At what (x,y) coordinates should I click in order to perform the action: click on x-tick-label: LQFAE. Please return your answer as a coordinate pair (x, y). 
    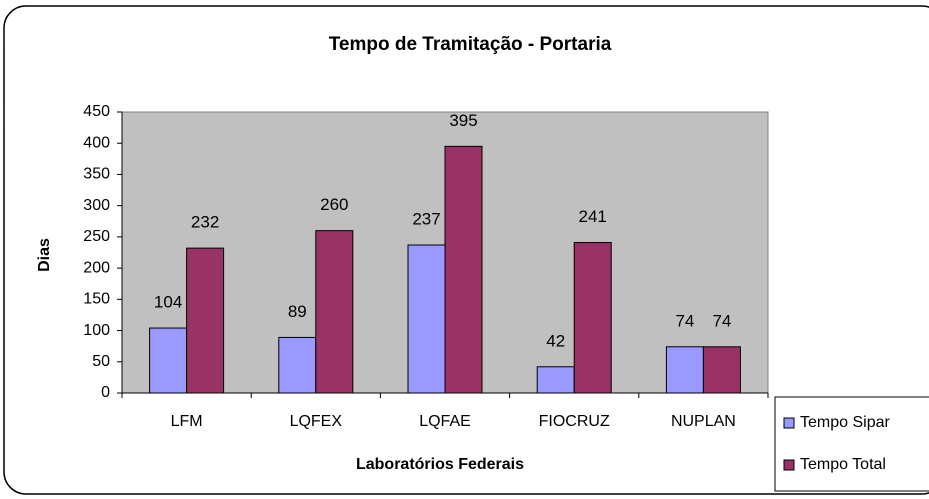
    Looking at the image, I should click on (445, 421).